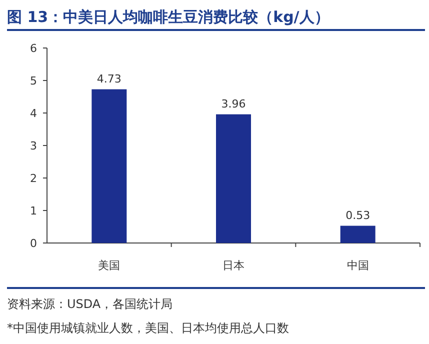 The image size is (429, 344). Describe the element at coordinates (148, 328) in the screenshot. I see `text: *中国使用城镇就业人数，美国、日本均使用总人口数` at that location.